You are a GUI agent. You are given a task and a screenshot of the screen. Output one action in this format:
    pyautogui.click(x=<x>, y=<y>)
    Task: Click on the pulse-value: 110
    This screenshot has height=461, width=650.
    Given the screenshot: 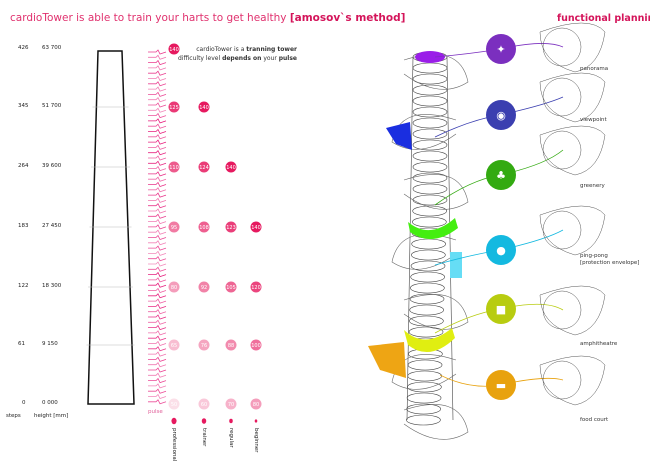 What is the action you would take?
    pyautogui.click(x=174, y=168)
    